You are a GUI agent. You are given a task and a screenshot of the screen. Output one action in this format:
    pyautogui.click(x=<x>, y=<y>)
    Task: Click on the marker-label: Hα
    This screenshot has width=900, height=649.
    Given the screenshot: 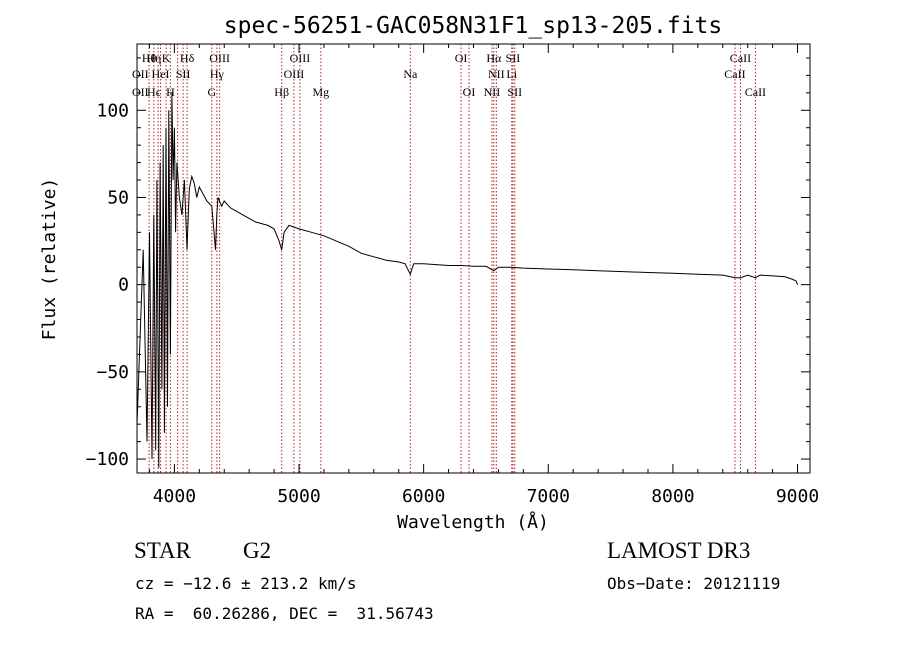 What is the action you would take?
    pyautogui.click(x=494, y=58)
    